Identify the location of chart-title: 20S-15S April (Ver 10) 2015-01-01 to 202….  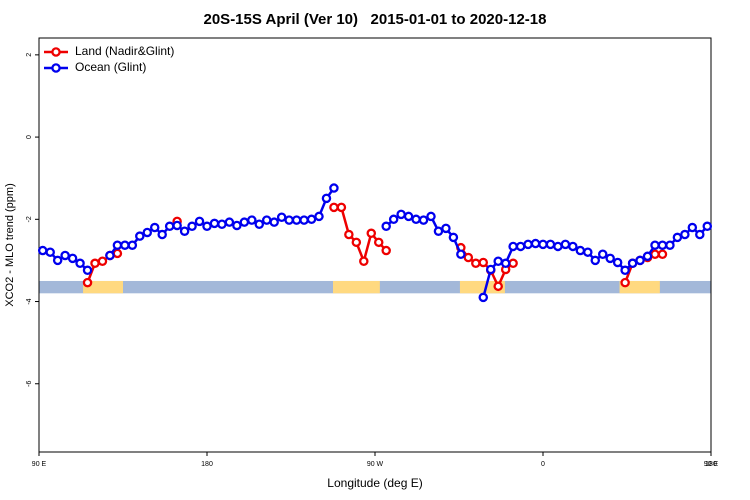
(375, 19).